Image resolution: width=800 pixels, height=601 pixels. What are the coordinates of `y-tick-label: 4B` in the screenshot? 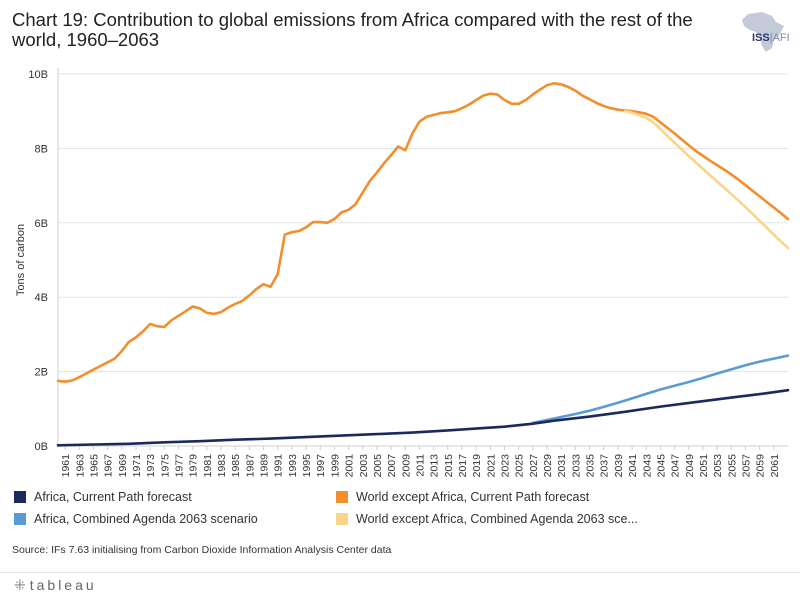 It's located at (41, 298).